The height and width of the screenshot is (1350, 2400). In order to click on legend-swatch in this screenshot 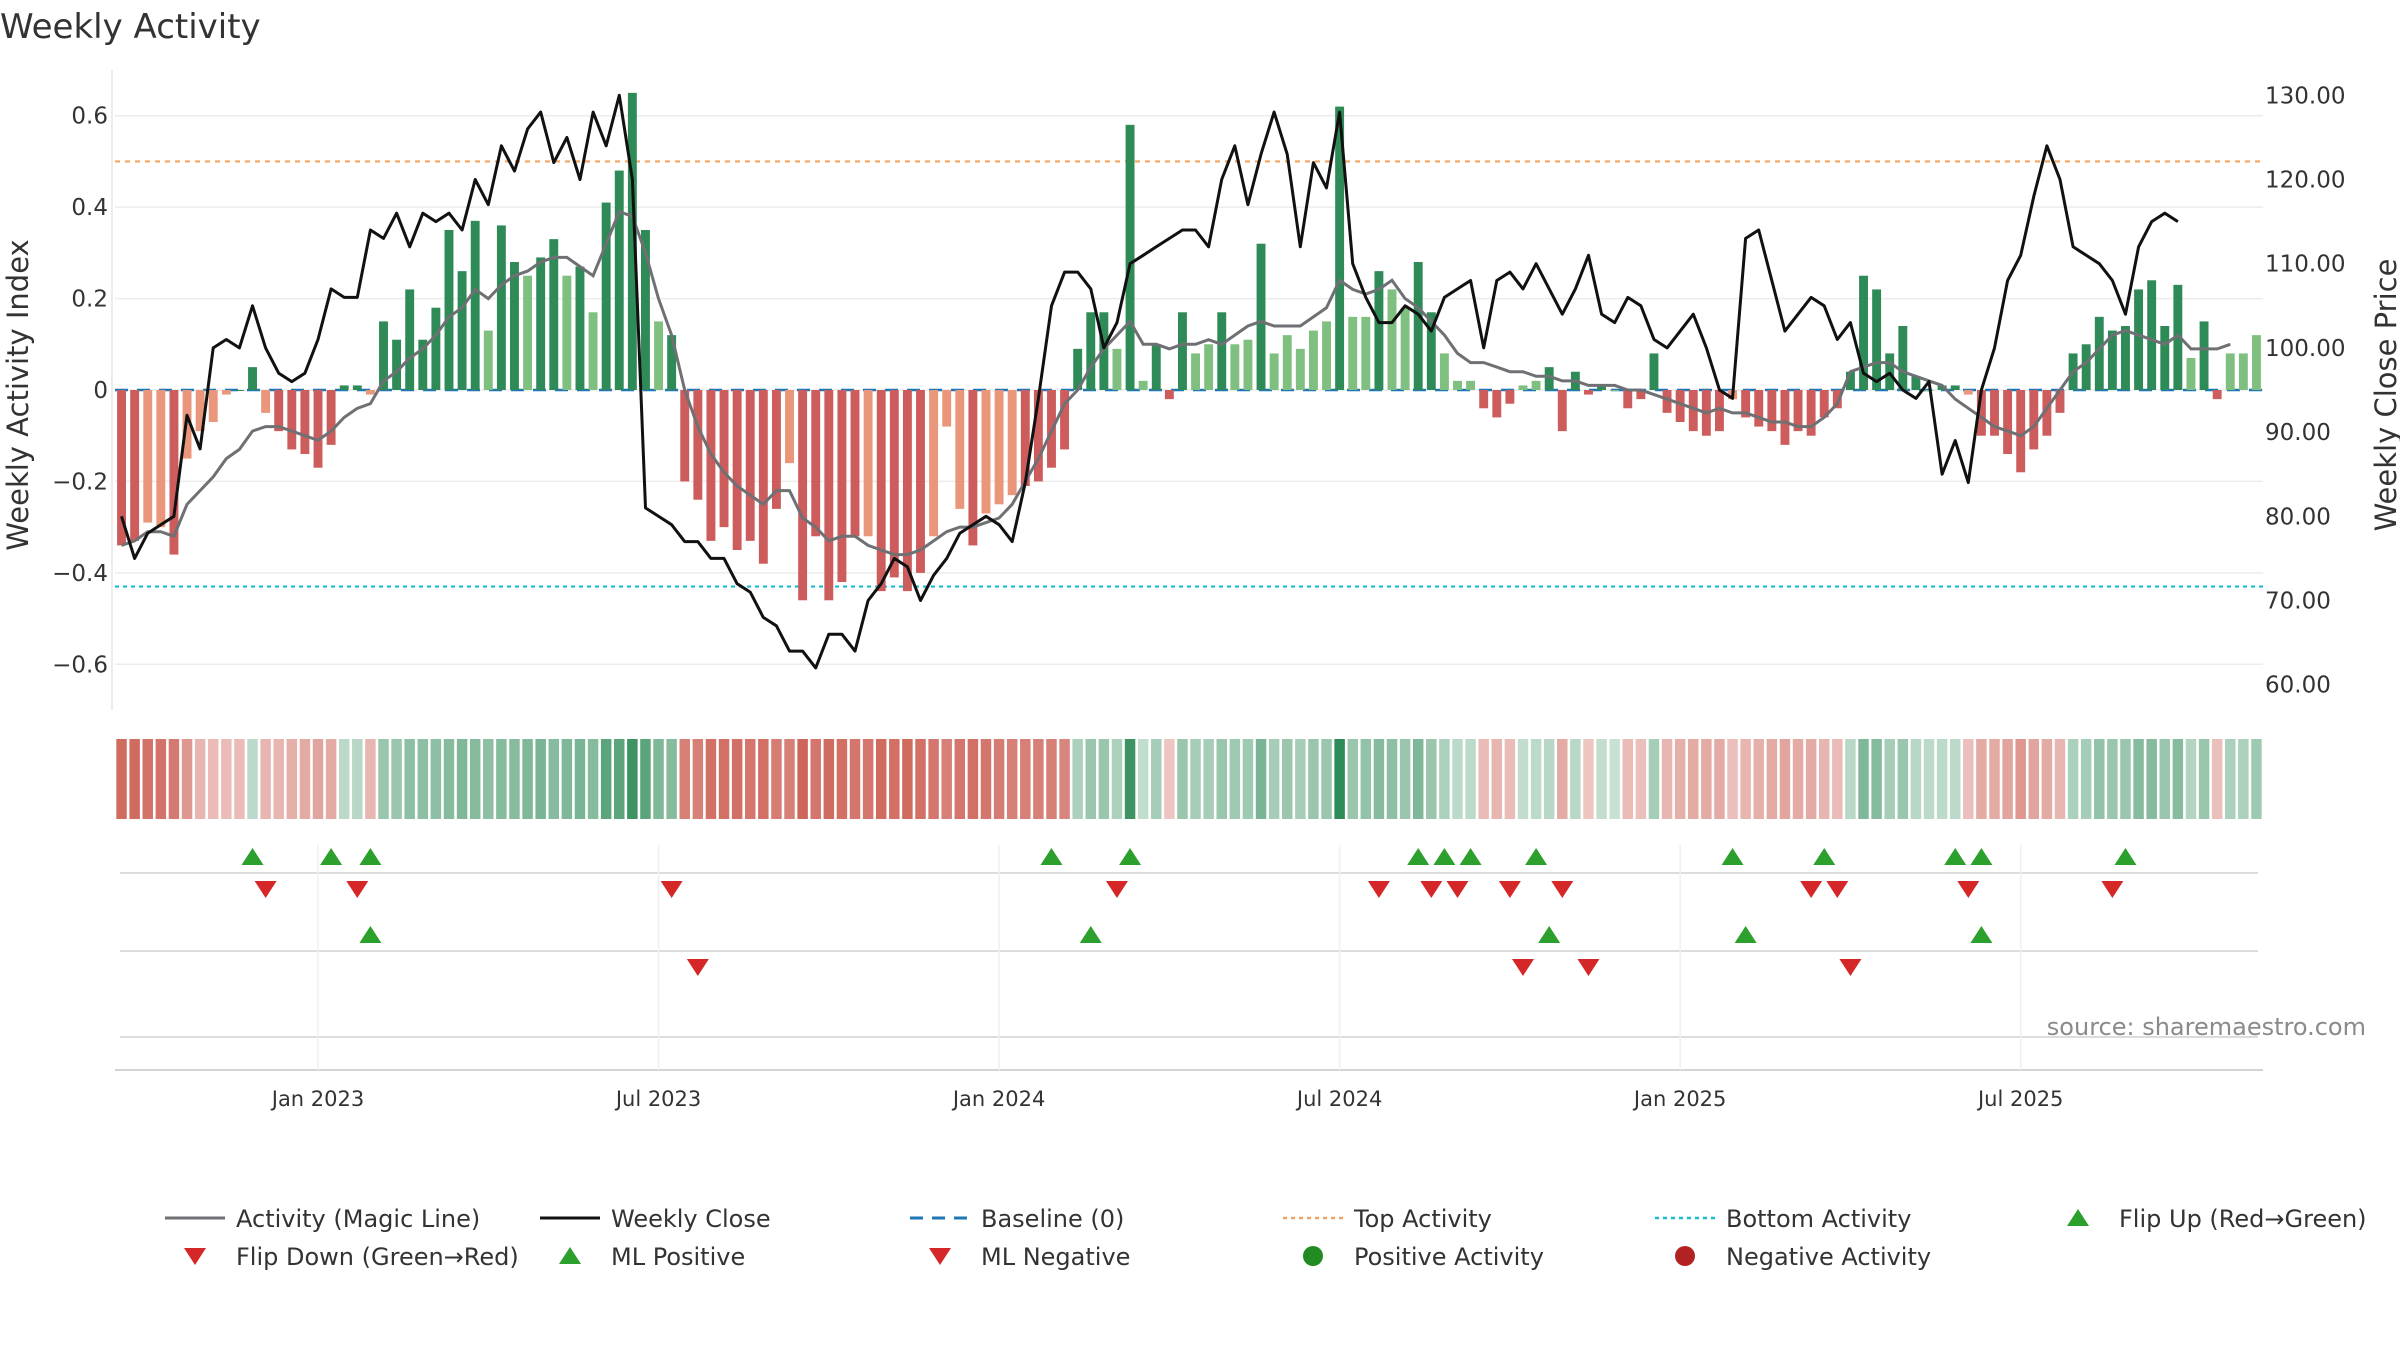, I will do `click(940, 1256)`.